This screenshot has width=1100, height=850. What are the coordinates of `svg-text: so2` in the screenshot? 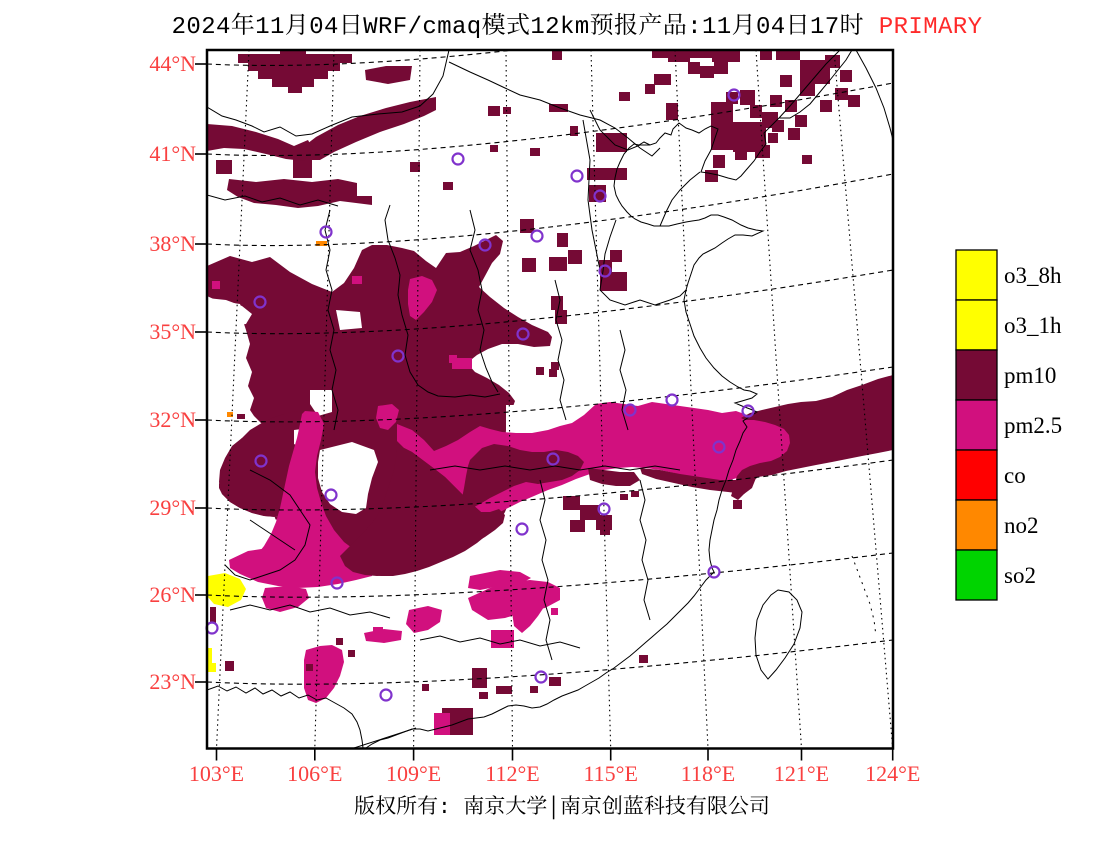 It's located at (1020, 575).